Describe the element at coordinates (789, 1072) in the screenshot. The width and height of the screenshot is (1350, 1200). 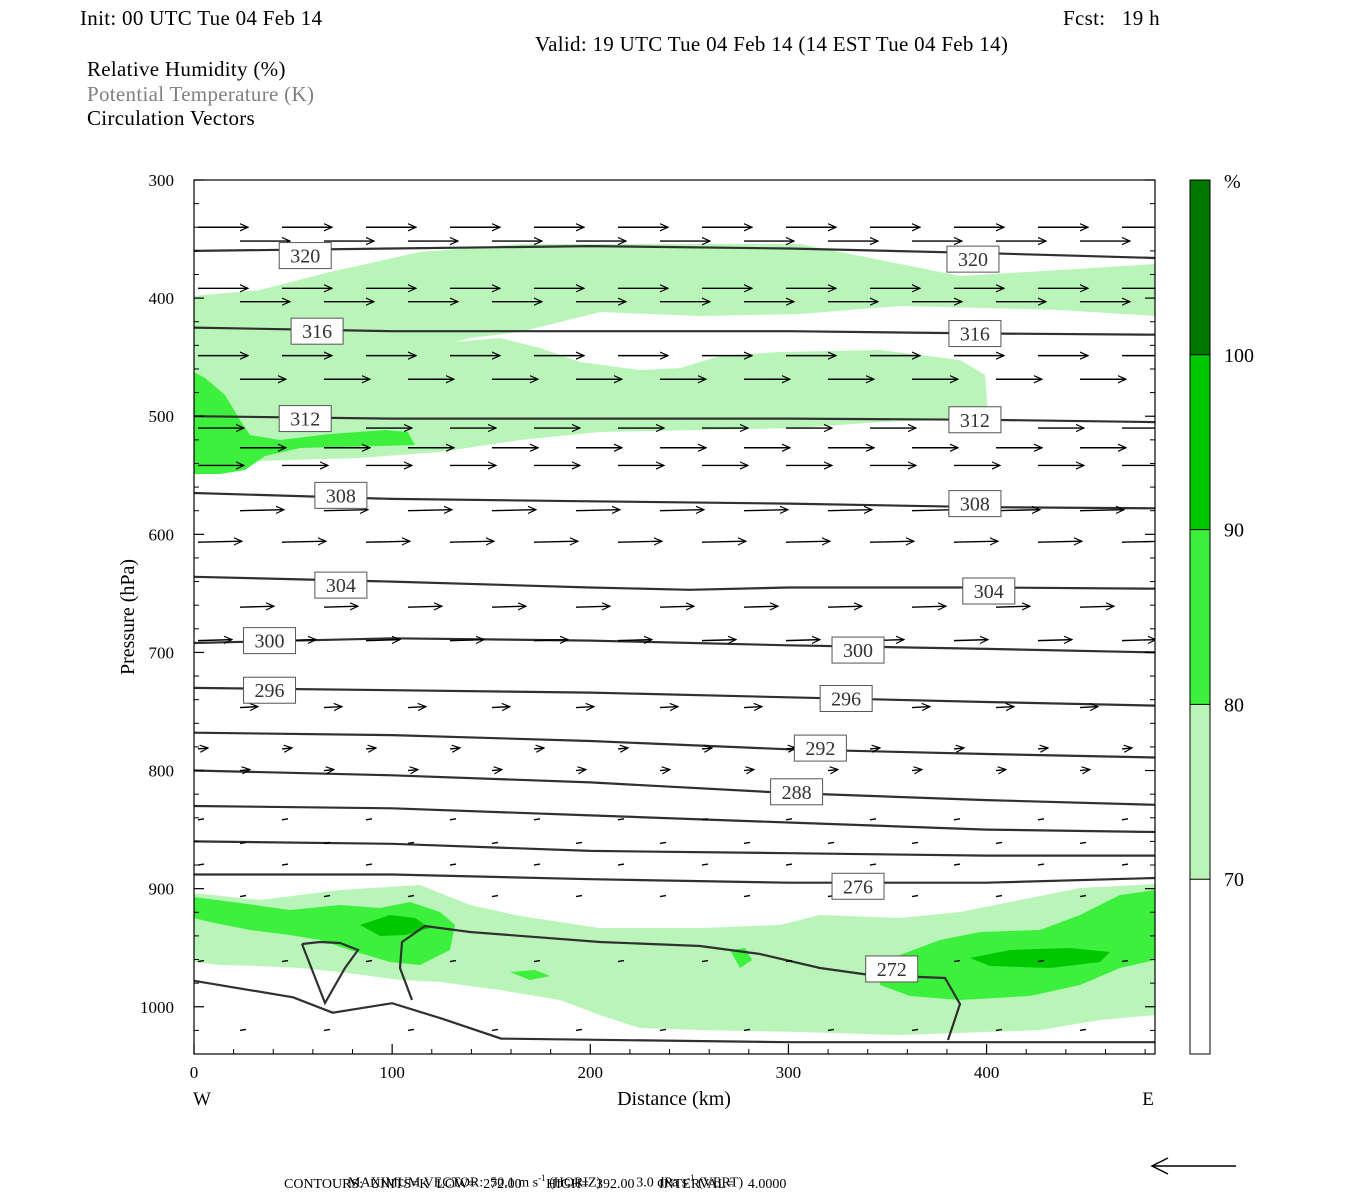
I see `x-tick-label: 300` at that location.